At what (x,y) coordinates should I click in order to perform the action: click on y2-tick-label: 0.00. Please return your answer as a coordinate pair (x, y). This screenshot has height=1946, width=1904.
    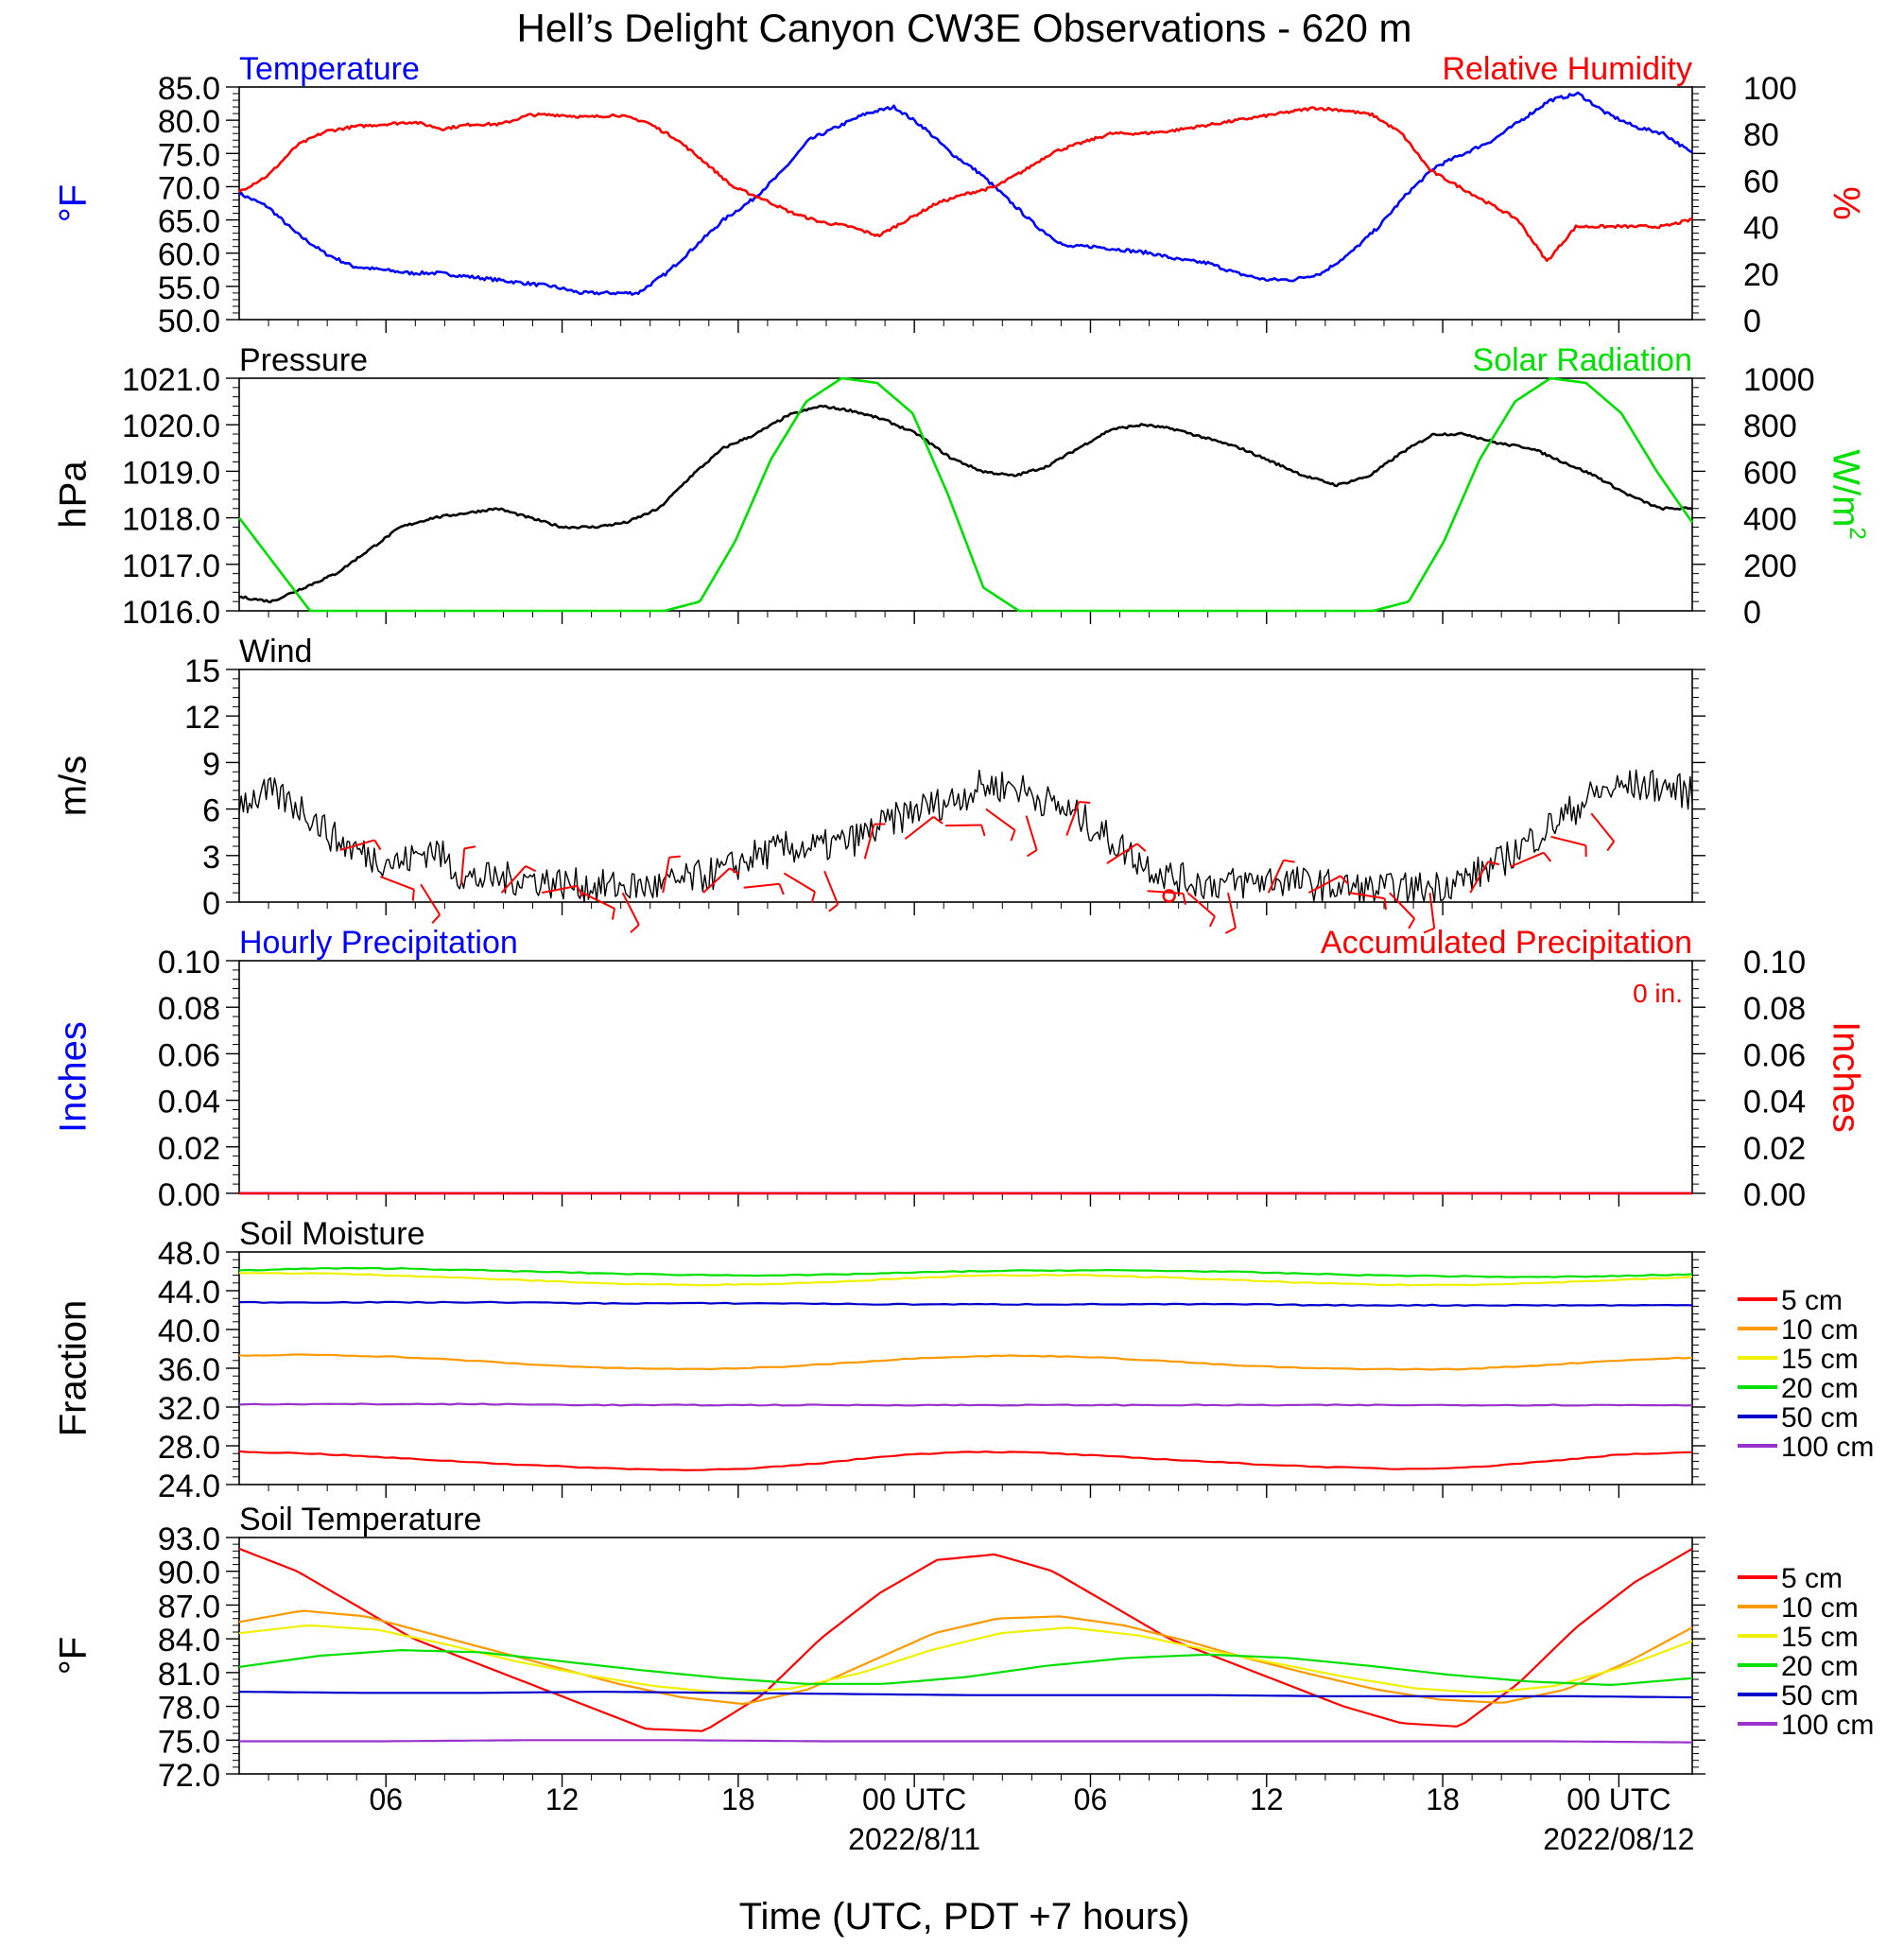
    Looking at the image, I should click on (1774, 1195).